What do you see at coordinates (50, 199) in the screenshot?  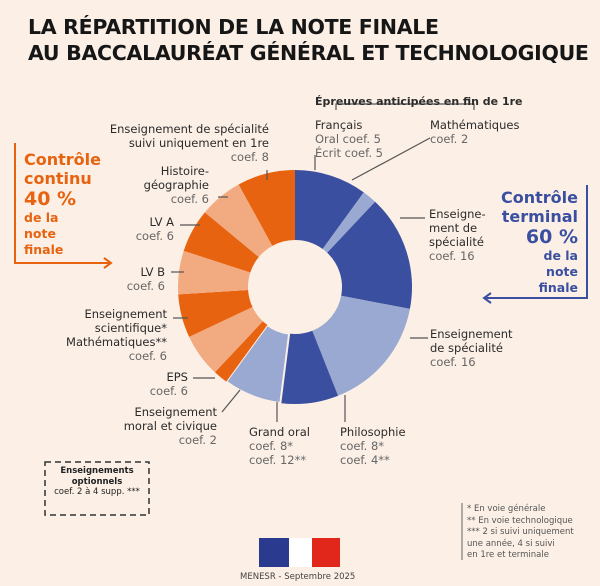 I see `continu-percent: 40 %` at bounding box center [50, 199].